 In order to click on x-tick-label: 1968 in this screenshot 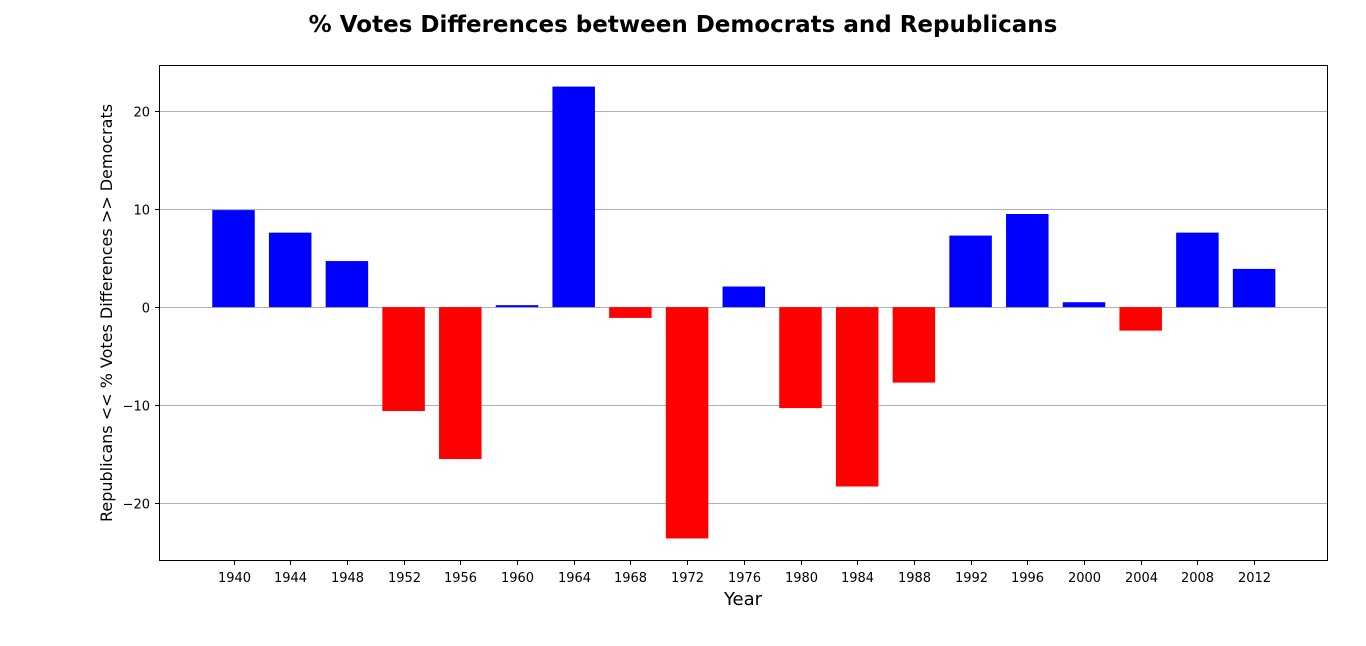, I will do `click(630, 578)`.